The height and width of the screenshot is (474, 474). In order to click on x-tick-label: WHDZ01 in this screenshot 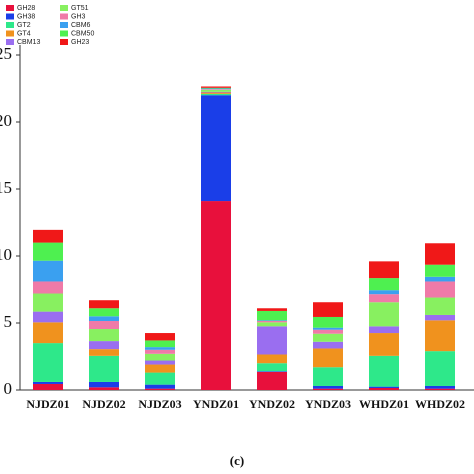, I will do `click(384, 404)`.